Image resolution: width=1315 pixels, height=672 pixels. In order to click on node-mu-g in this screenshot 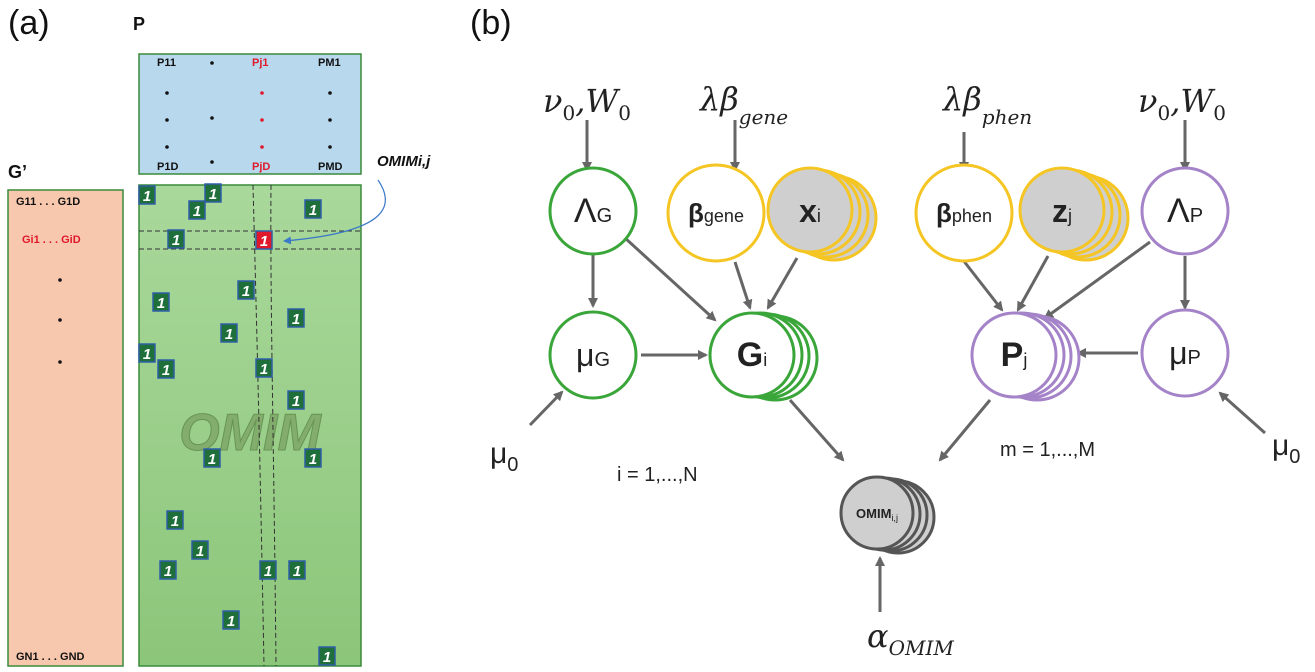, I will do `click(593, 355)`.